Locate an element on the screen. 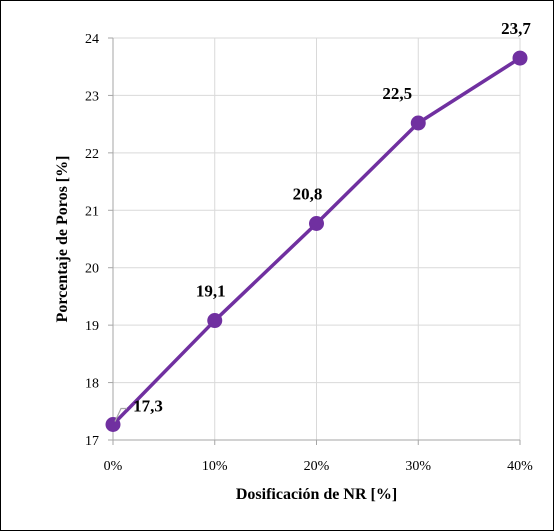  x-tick-label: 40% is located at coordinates (520, 466).